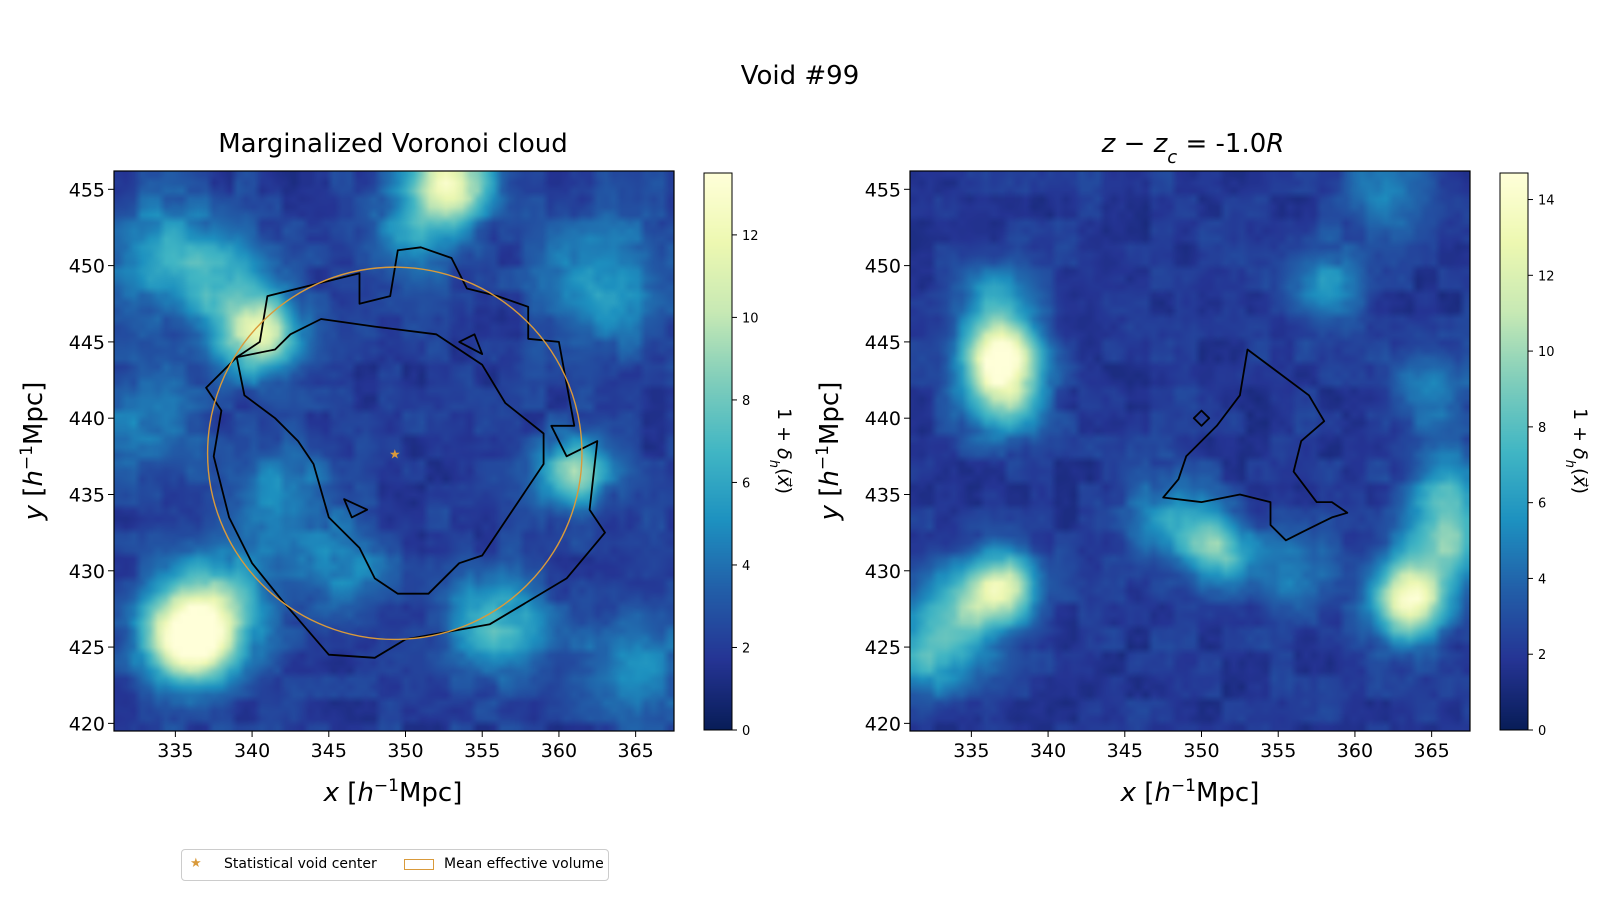  I want to click on figure-title: Void #99, so click(800, 76).